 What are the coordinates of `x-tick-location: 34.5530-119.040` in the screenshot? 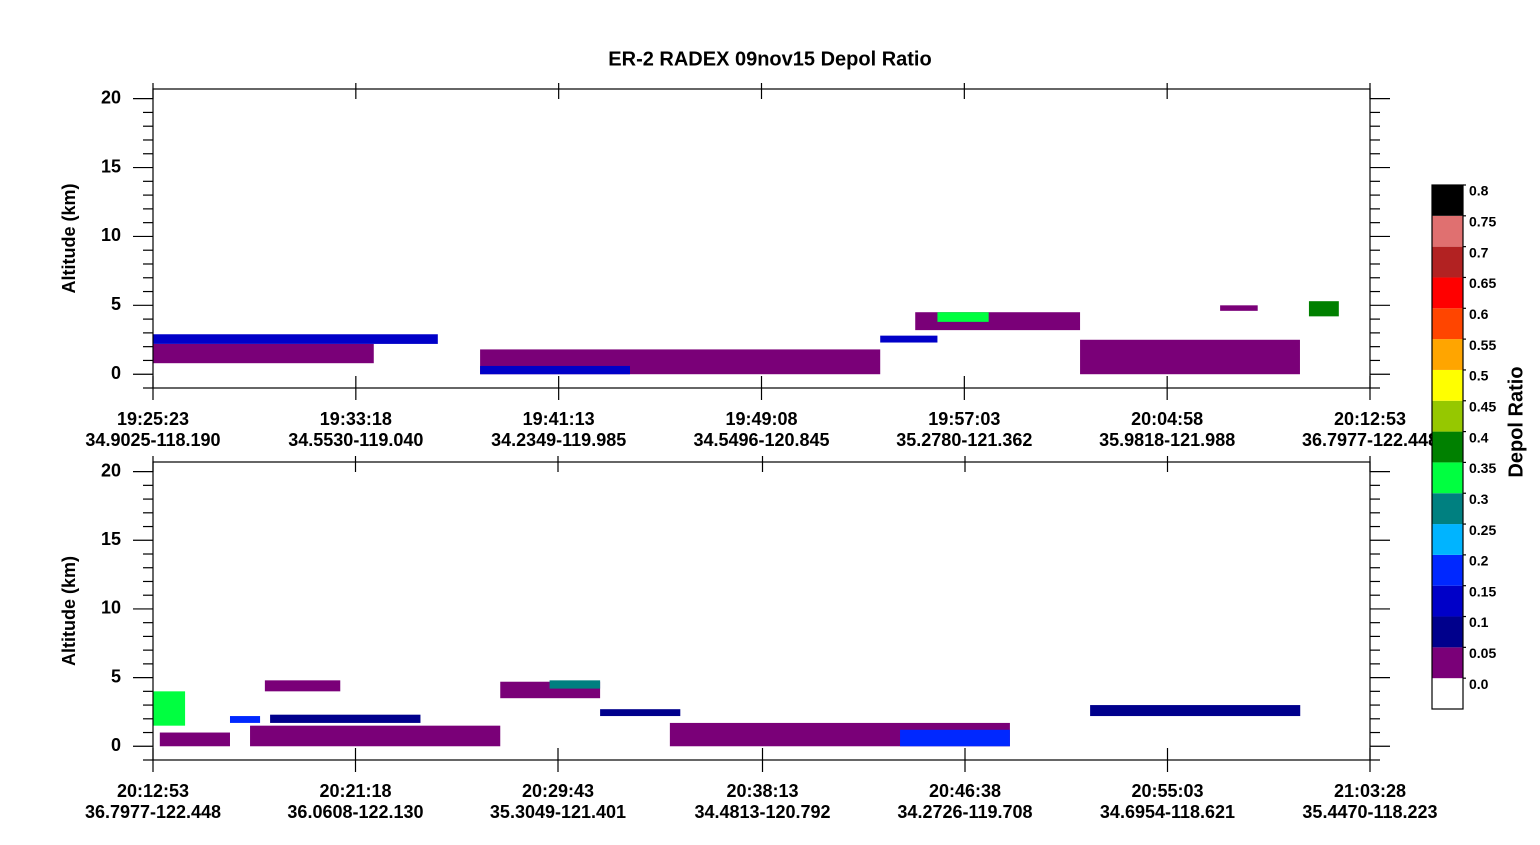 It's located at (355, 440).